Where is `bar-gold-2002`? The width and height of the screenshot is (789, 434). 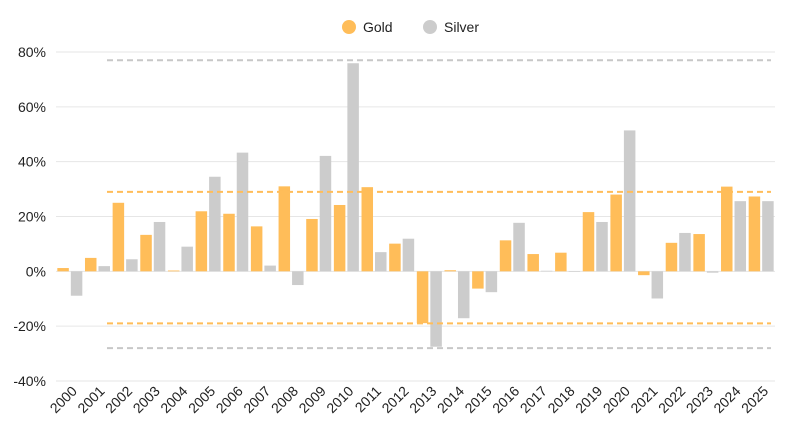
bar-gold-2002 is located at coordinates (118, 237).